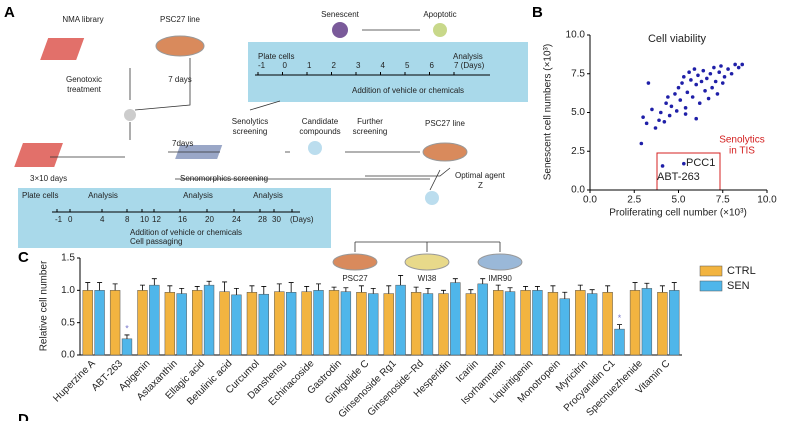 Image resolution: width=792 pixels, height=421 pixels. Describe the element at coordinates (68, 290) in the screenshot. I see `y-tick-label: 1.0` at that location.